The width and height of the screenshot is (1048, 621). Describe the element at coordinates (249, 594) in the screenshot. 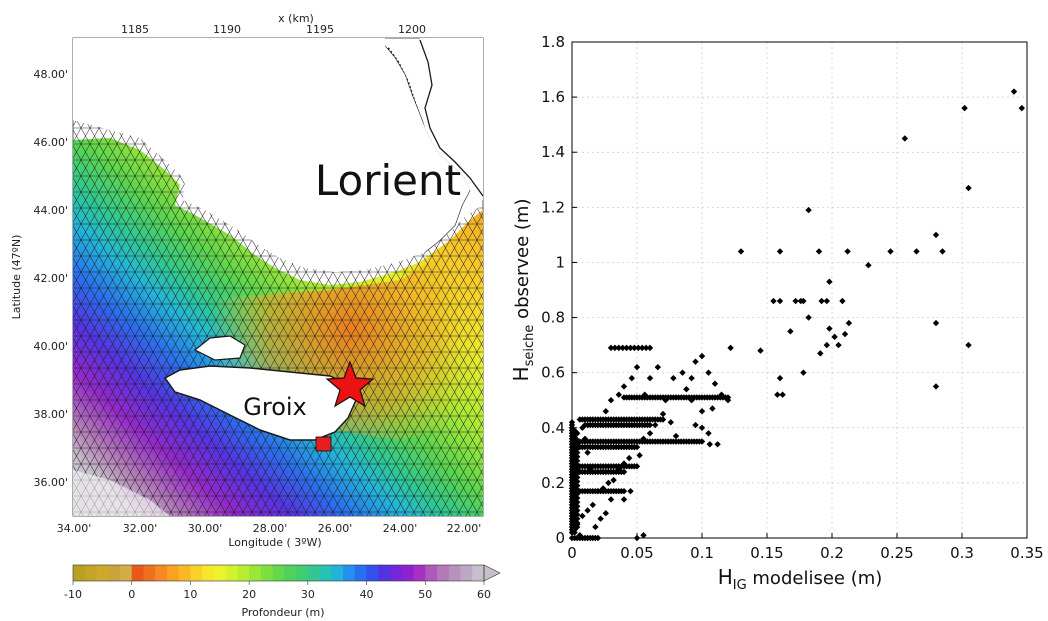

I see `colorbar-tick-label: 20` at that location.